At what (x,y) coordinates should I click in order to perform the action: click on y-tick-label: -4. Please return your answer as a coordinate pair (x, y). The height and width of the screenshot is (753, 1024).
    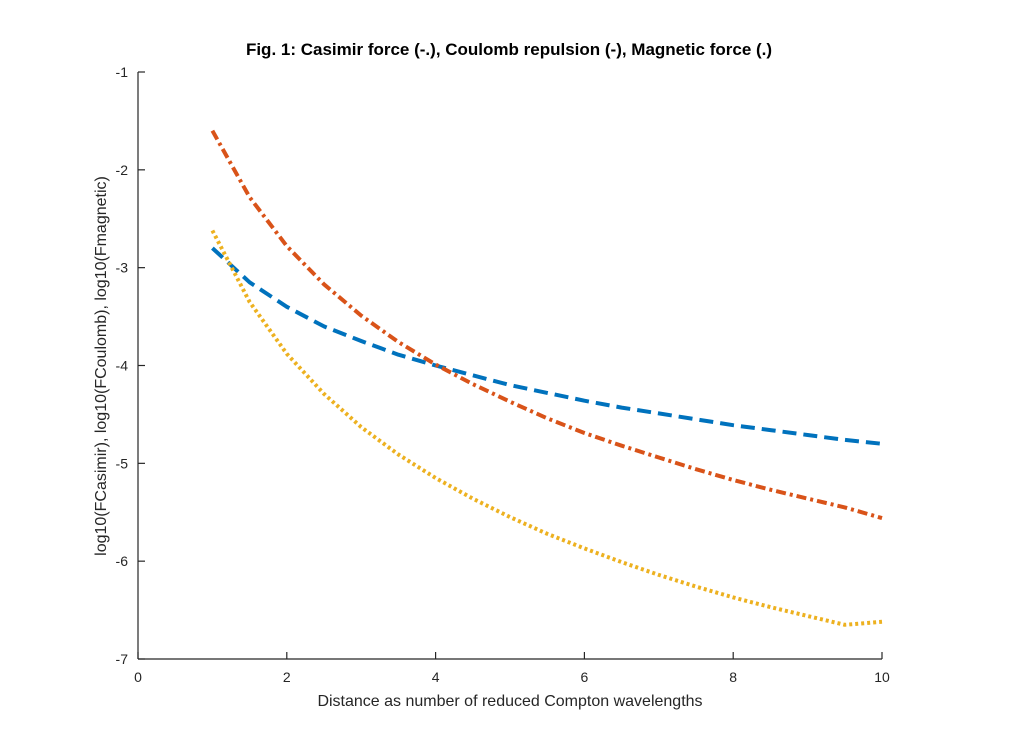
    Looking at the image, I should click on (122, 366).